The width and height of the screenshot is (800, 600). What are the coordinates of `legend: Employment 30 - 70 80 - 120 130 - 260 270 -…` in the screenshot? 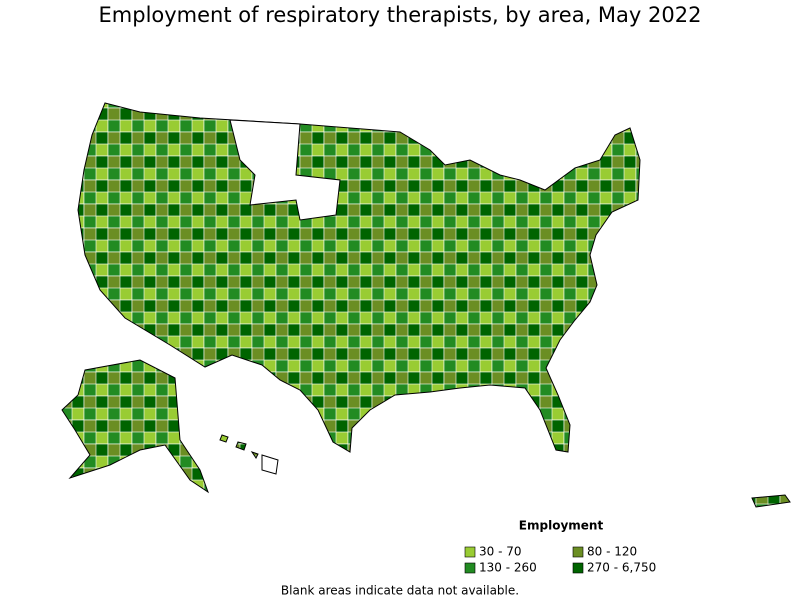 It's located at (560, 547).